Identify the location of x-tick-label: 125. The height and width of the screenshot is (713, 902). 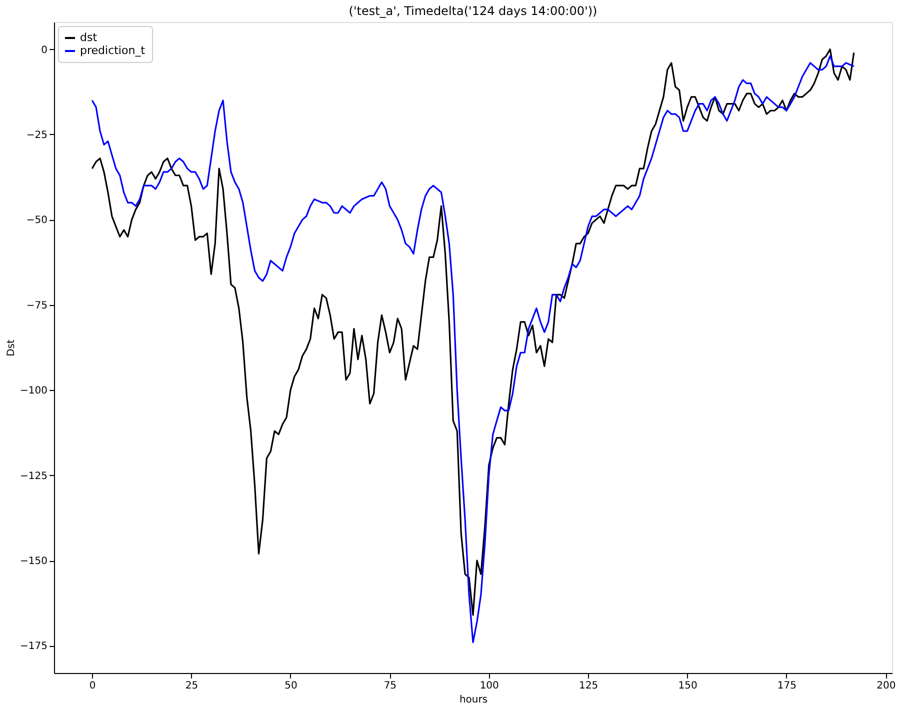
(588, 686).